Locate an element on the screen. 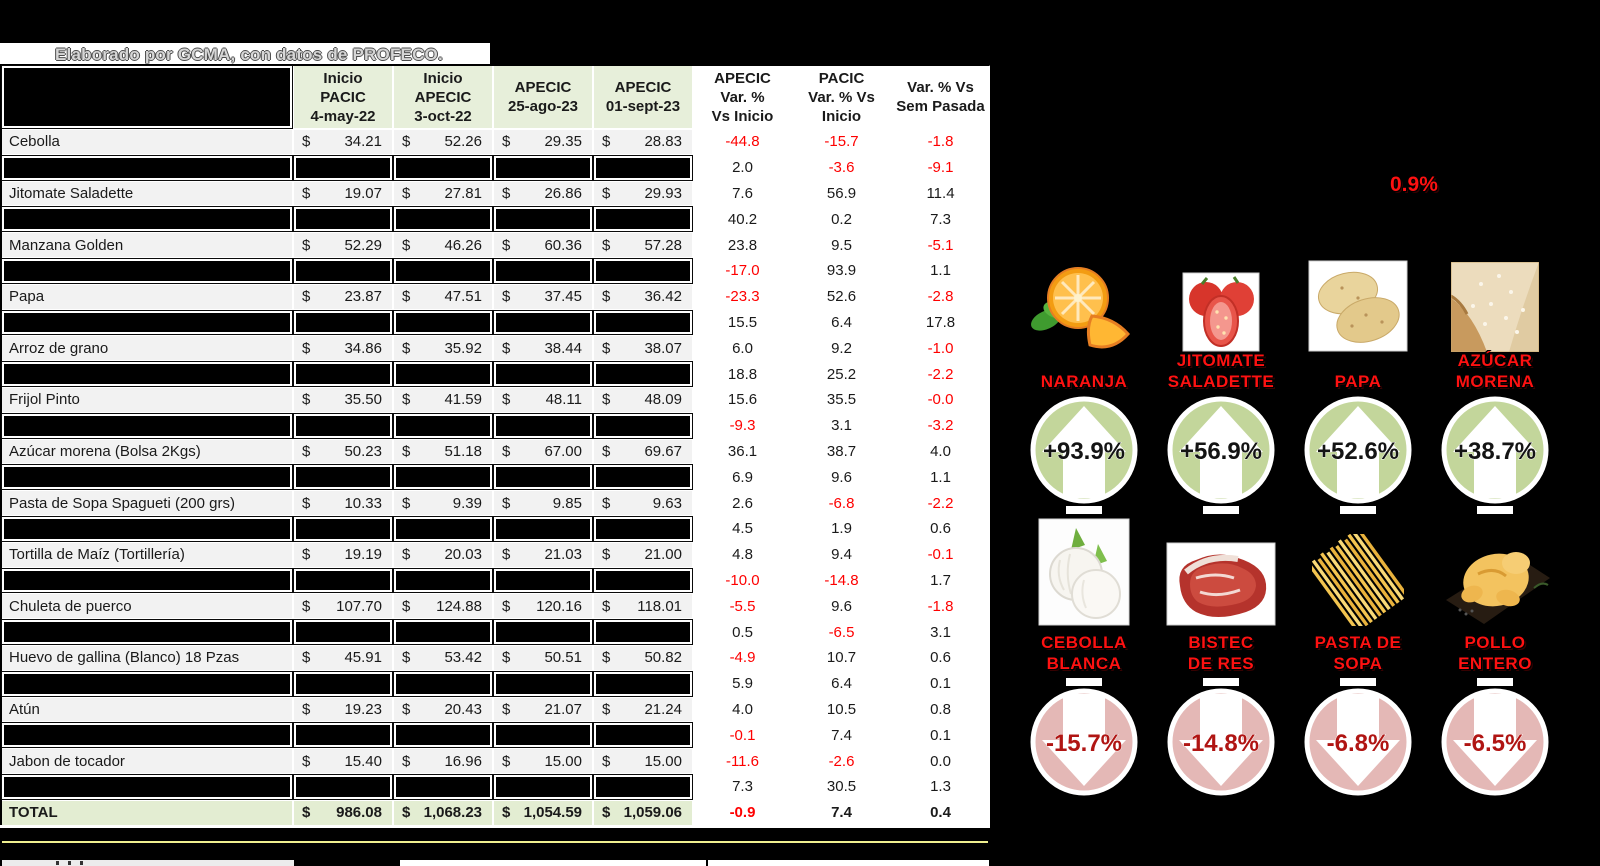 The image size is (1600, 866). variation-value-cell: -14.8 is located at coordinates (841, 580).